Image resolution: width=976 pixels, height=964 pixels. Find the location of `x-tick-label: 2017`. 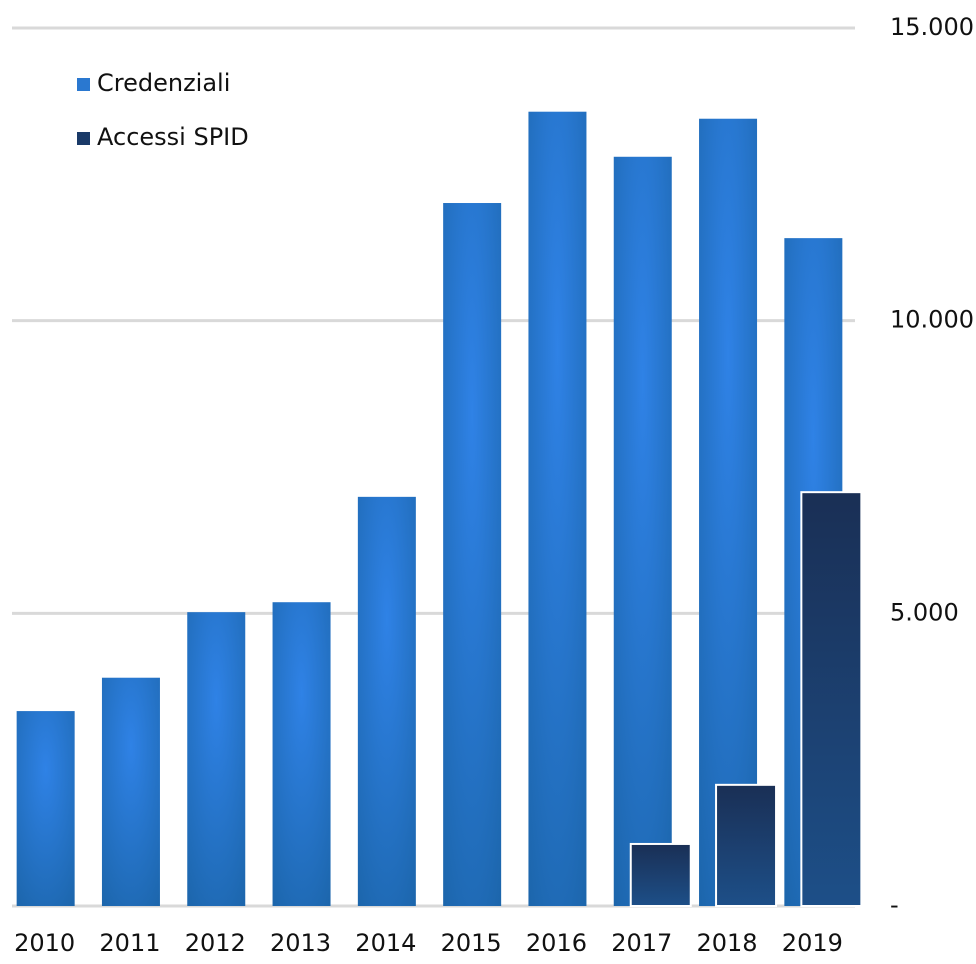

x-tick-label: 2017 is located at coordinates (641, 943).